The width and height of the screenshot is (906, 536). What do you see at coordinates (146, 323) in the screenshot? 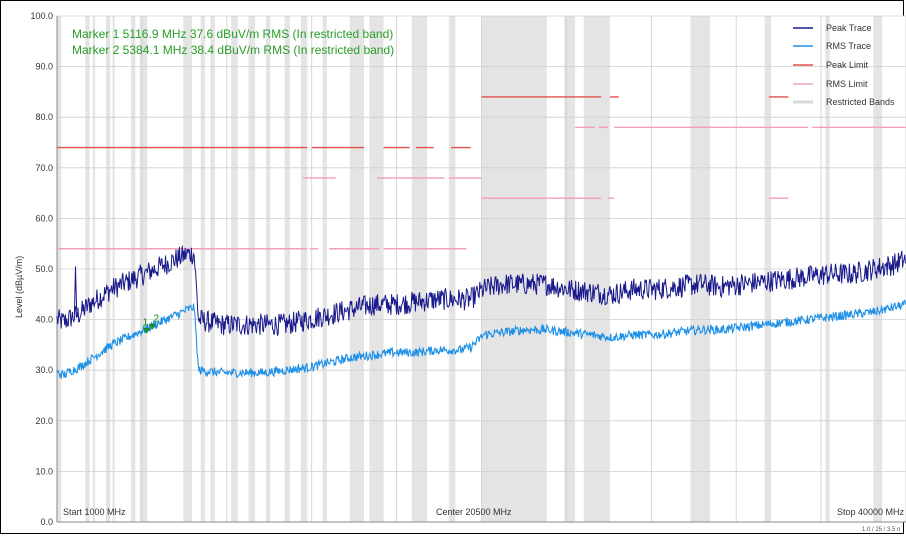
I see `marker-1-number: 1` at bounding box center [146, 323].